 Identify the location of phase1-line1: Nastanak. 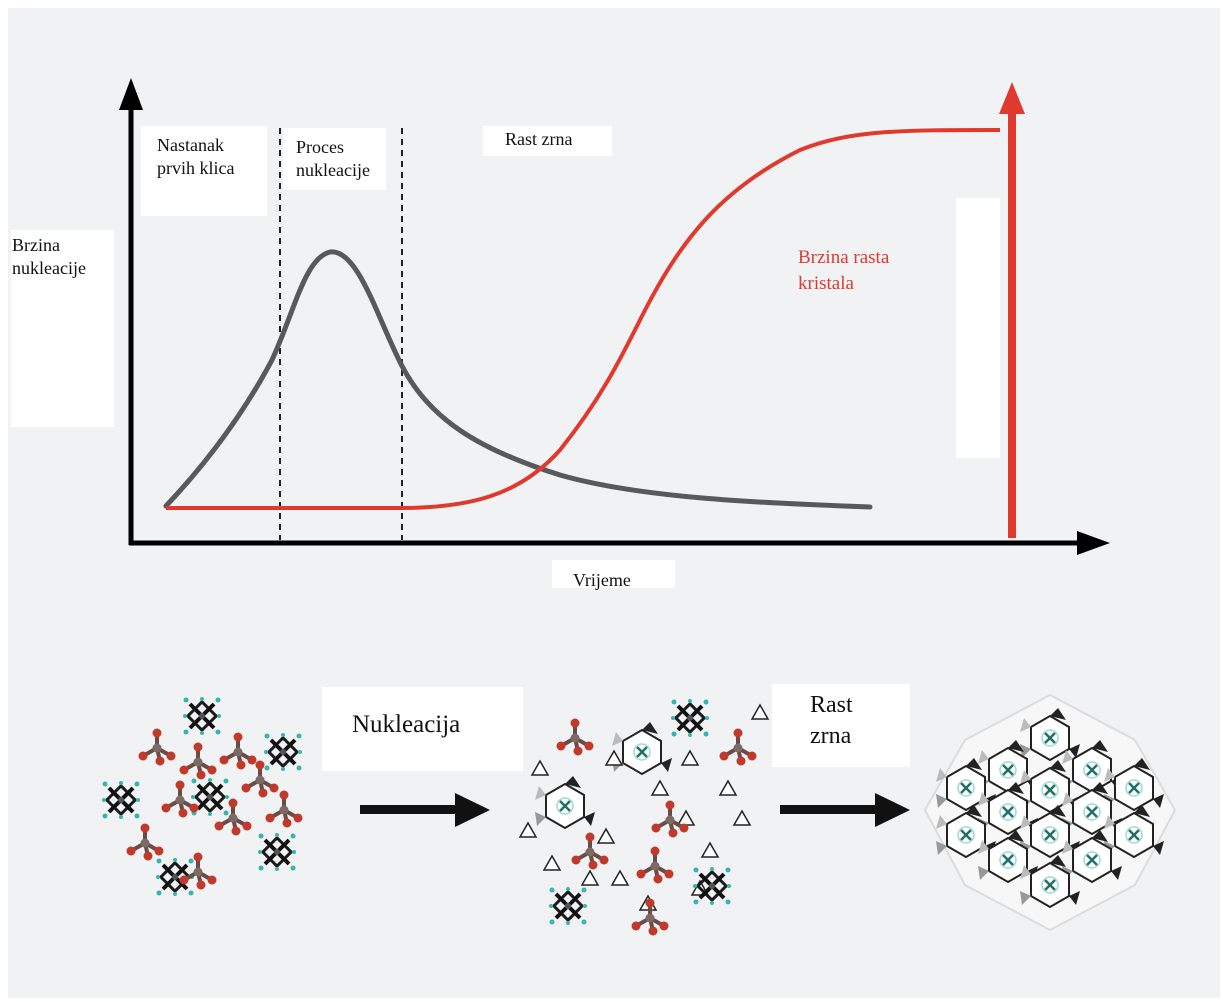
(190, 145).